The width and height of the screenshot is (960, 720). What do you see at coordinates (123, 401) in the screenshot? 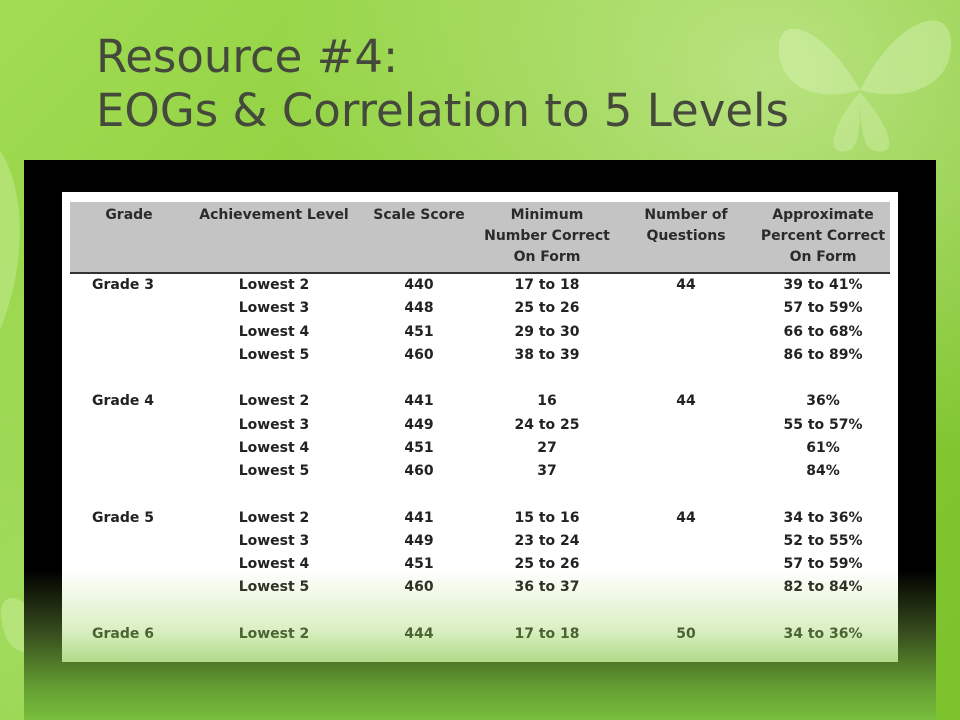
I see `grade-cell: Grade 4` at bounding box center [123, 401].